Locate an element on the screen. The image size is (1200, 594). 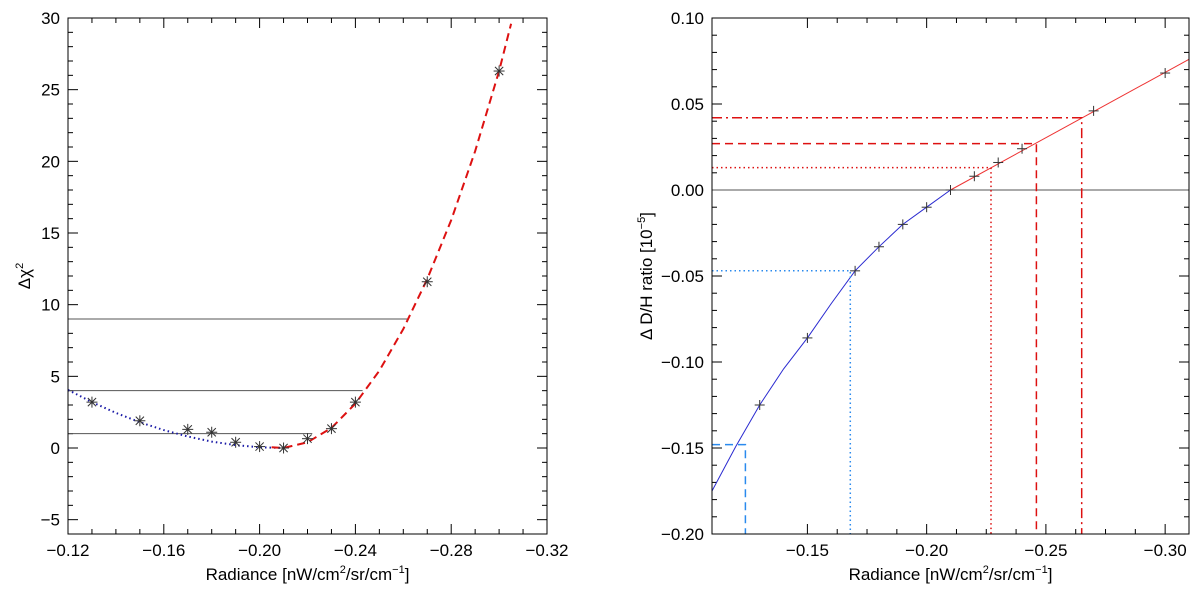
y-tick-label: 10 is located at coordinates (50, 305).